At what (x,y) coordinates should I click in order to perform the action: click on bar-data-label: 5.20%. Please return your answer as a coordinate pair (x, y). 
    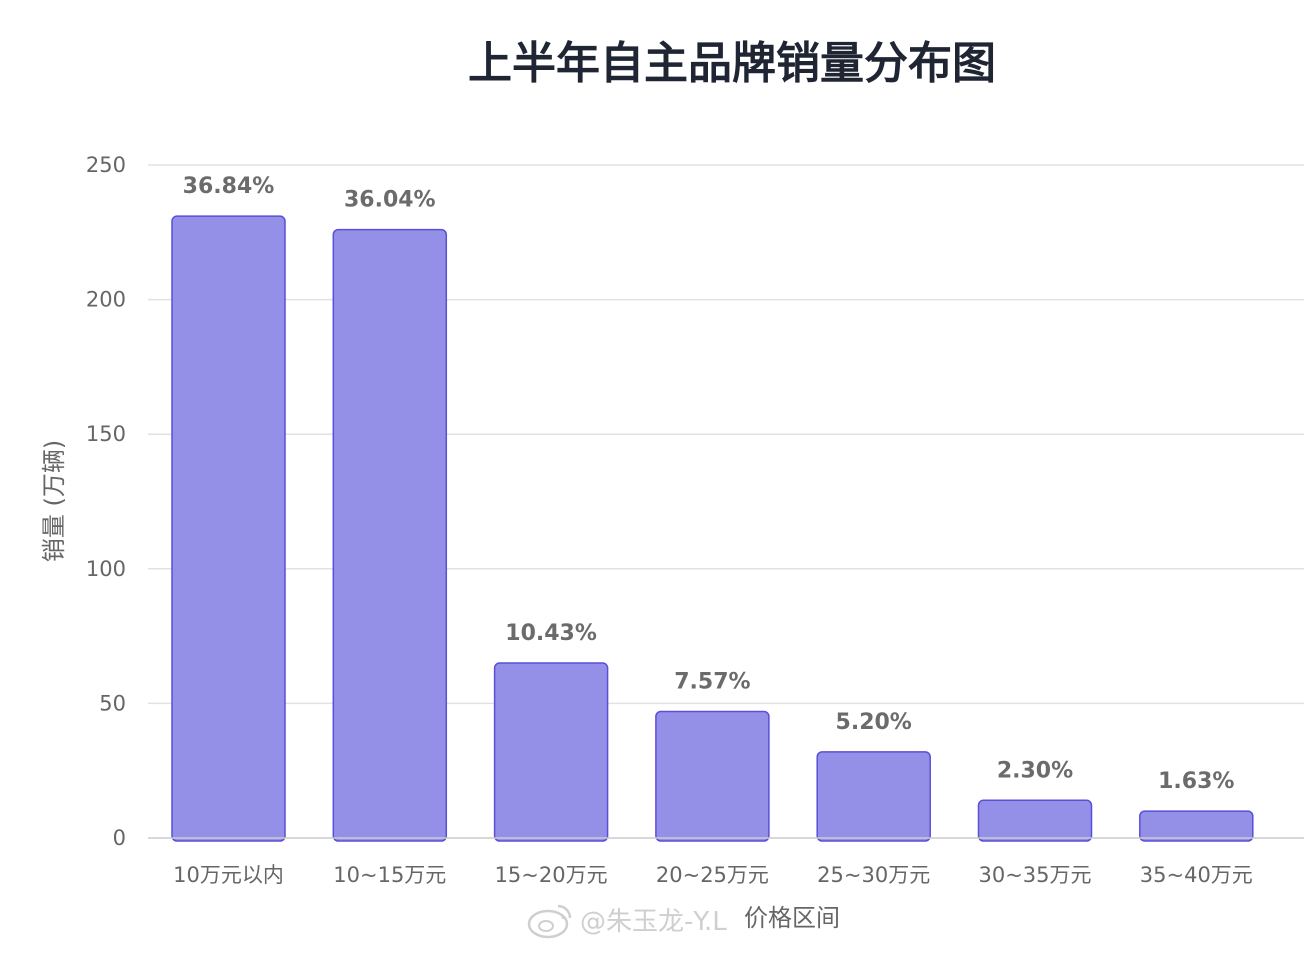
    Looking at the image, I should click on (874, 722).